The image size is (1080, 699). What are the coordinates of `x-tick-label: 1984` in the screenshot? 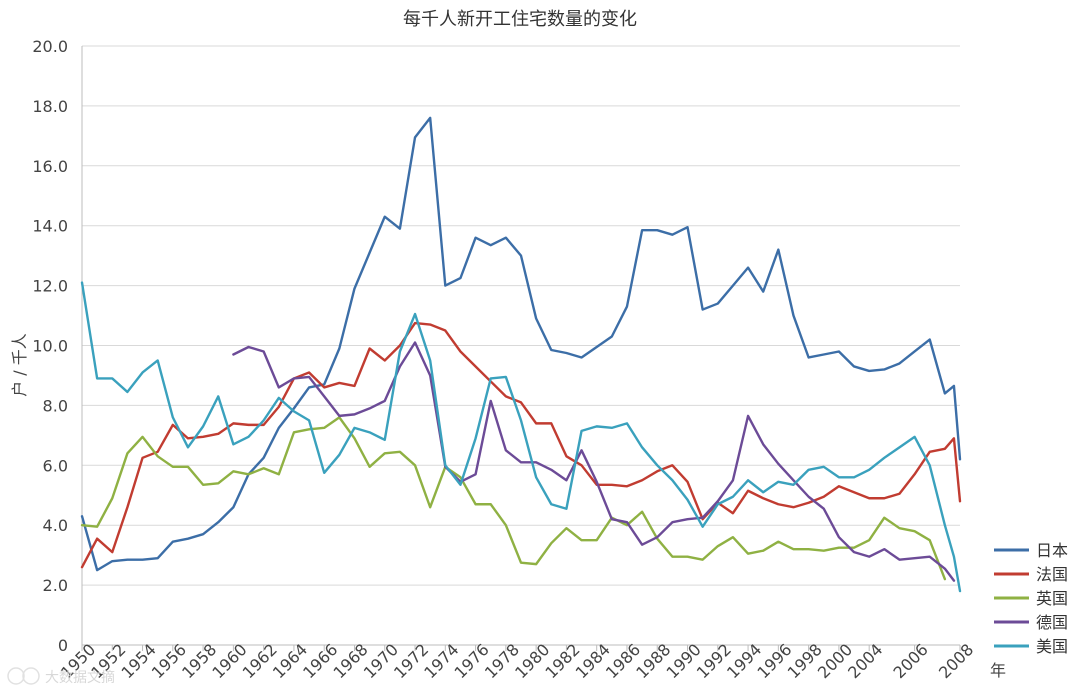 It's located at (593, 661).